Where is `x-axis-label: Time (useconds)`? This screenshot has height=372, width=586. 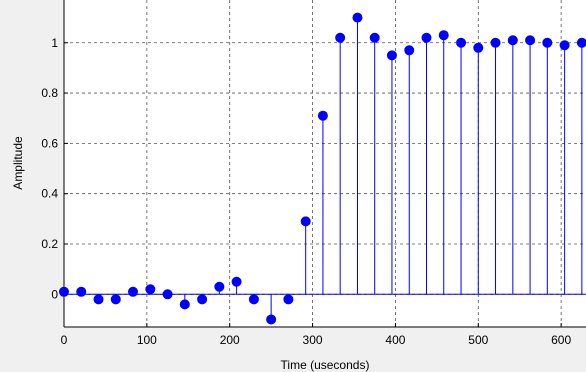 x-axis-label: Time (useconds) is located at coordinates (325, 365).